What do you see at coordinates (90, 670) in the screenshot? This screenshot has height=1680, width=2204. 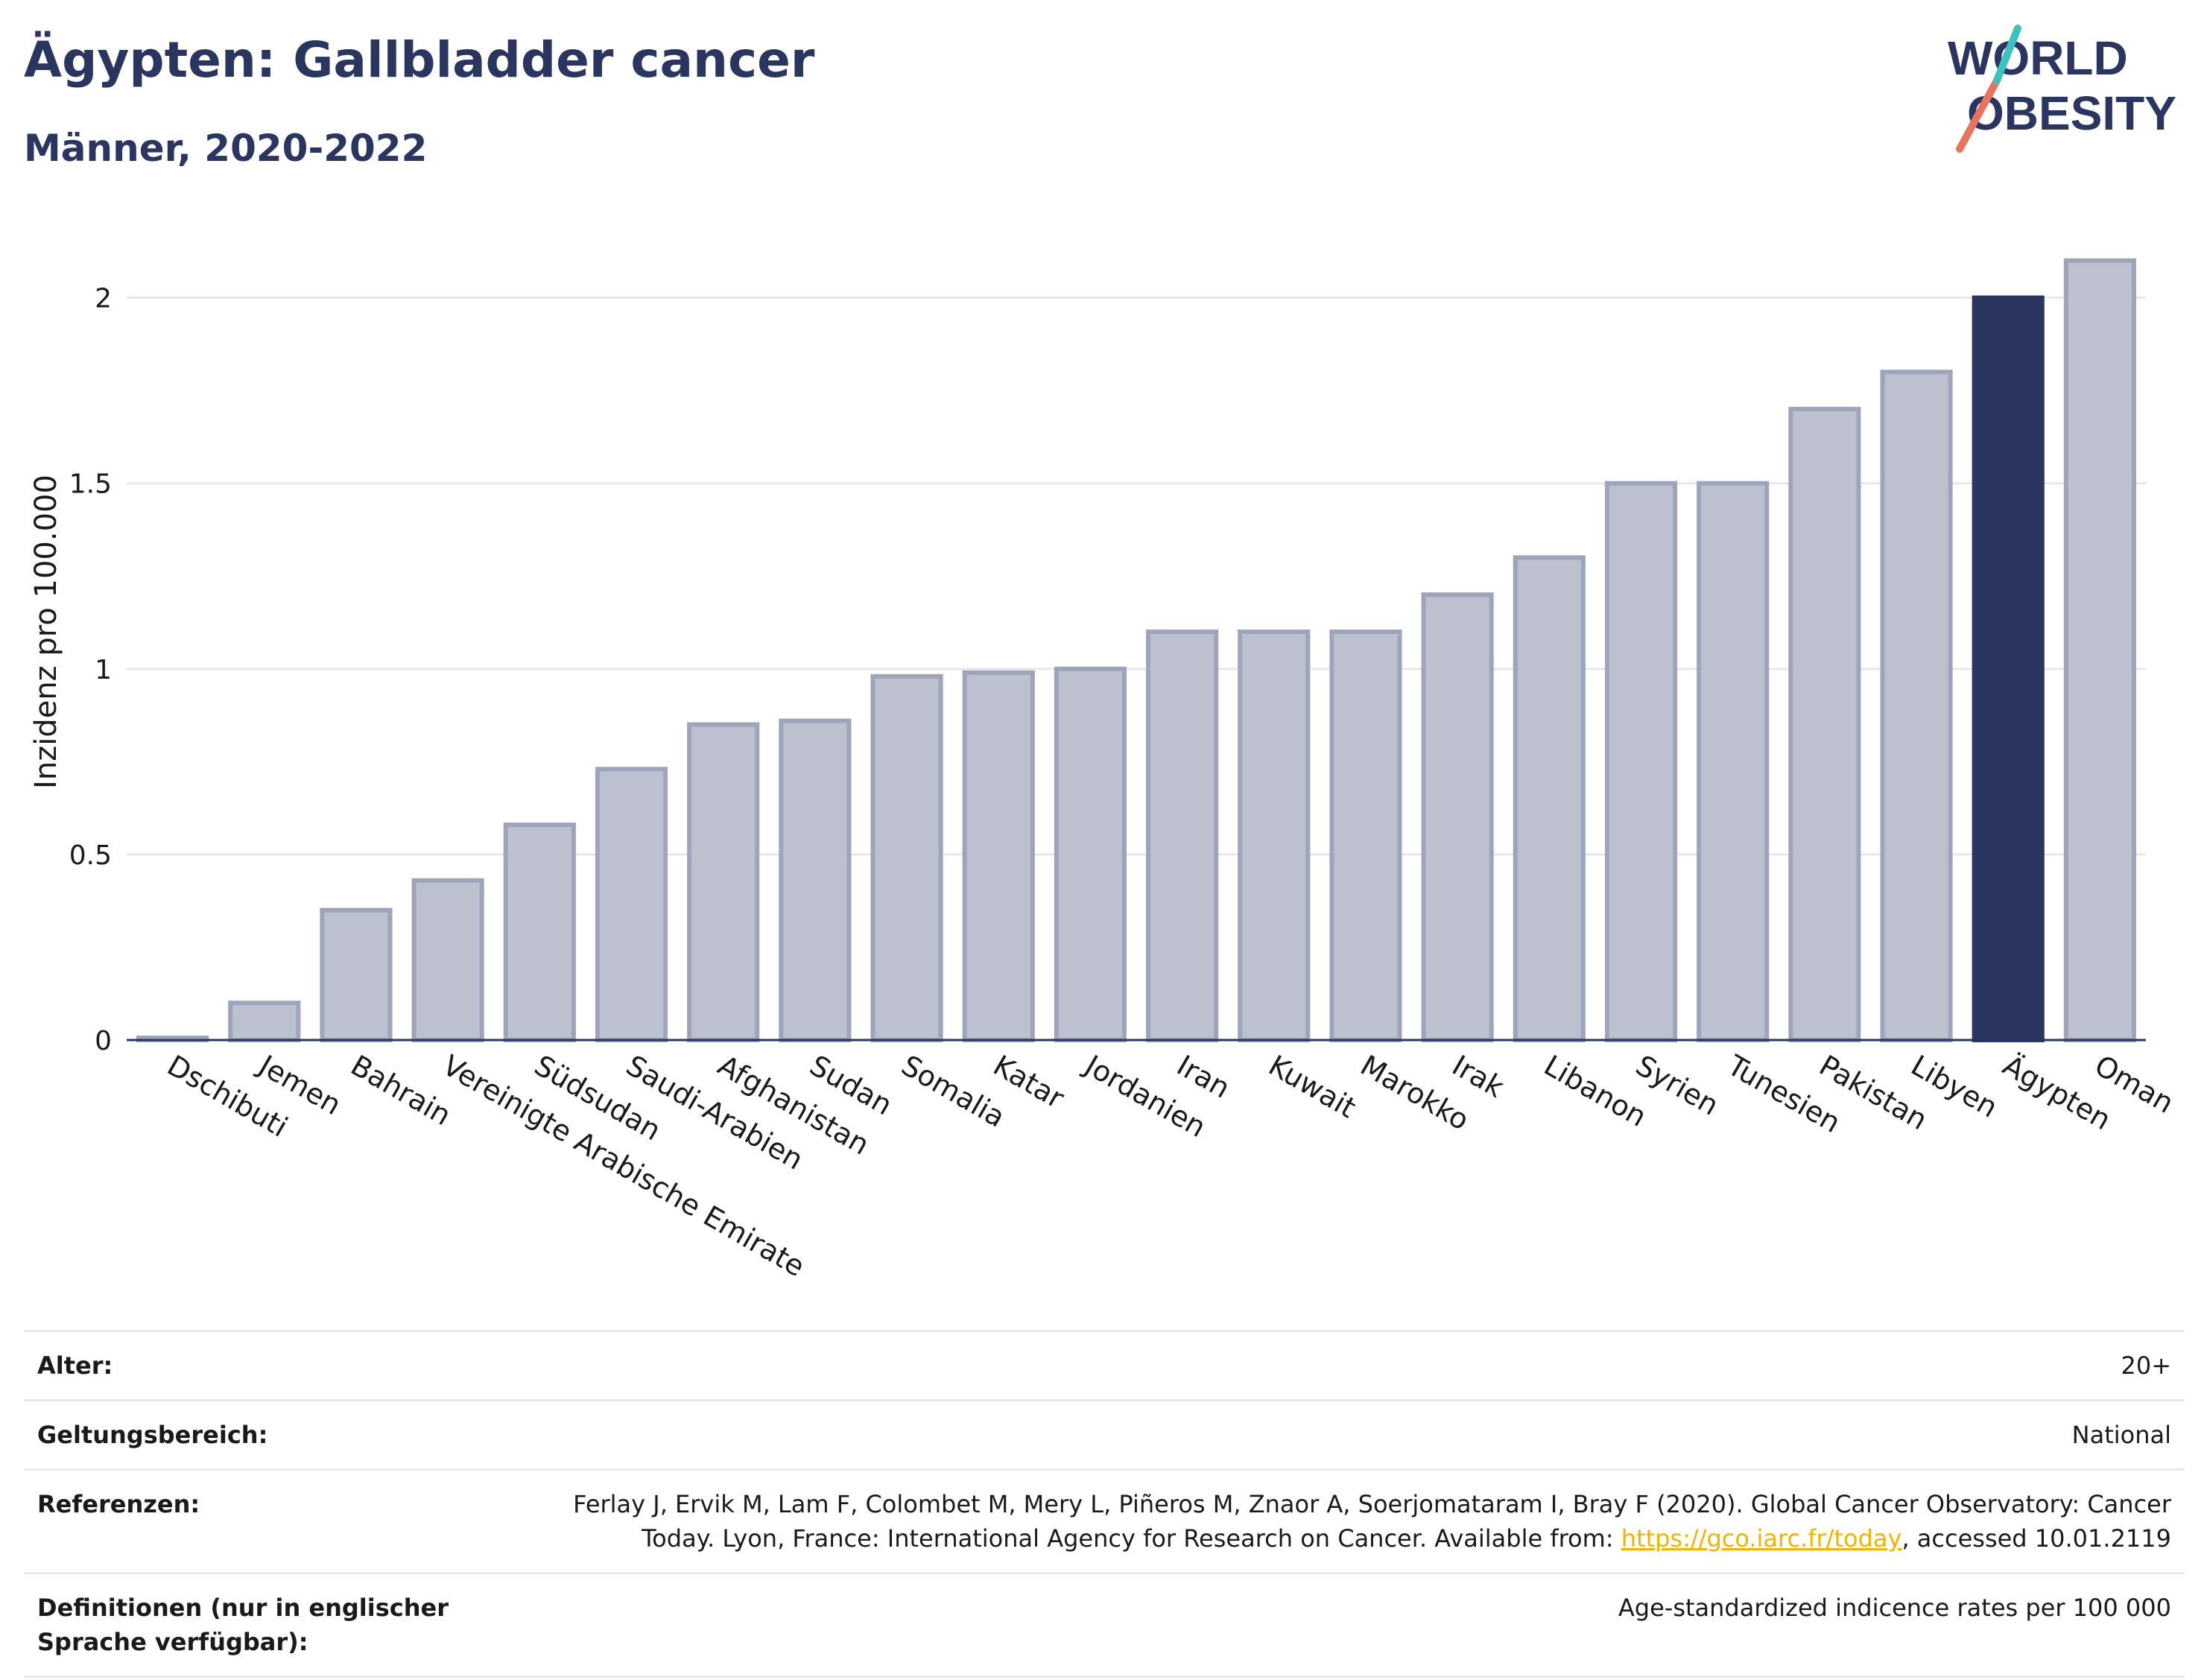 I see `y-tick-labels: 0 0.5 1 1.5 2` at bounding box center [90, 670].